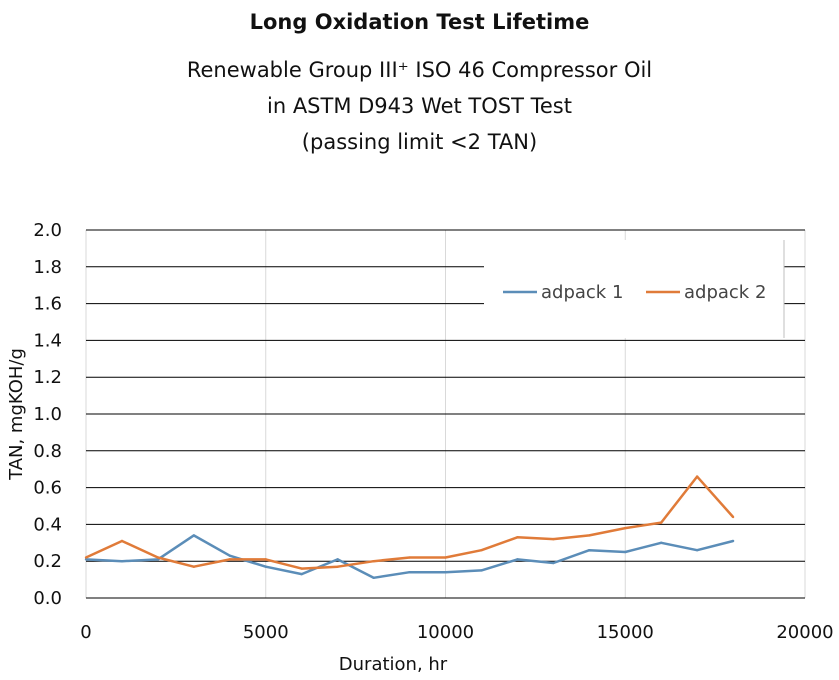  I want to click on series-layer, so click(409, 527).